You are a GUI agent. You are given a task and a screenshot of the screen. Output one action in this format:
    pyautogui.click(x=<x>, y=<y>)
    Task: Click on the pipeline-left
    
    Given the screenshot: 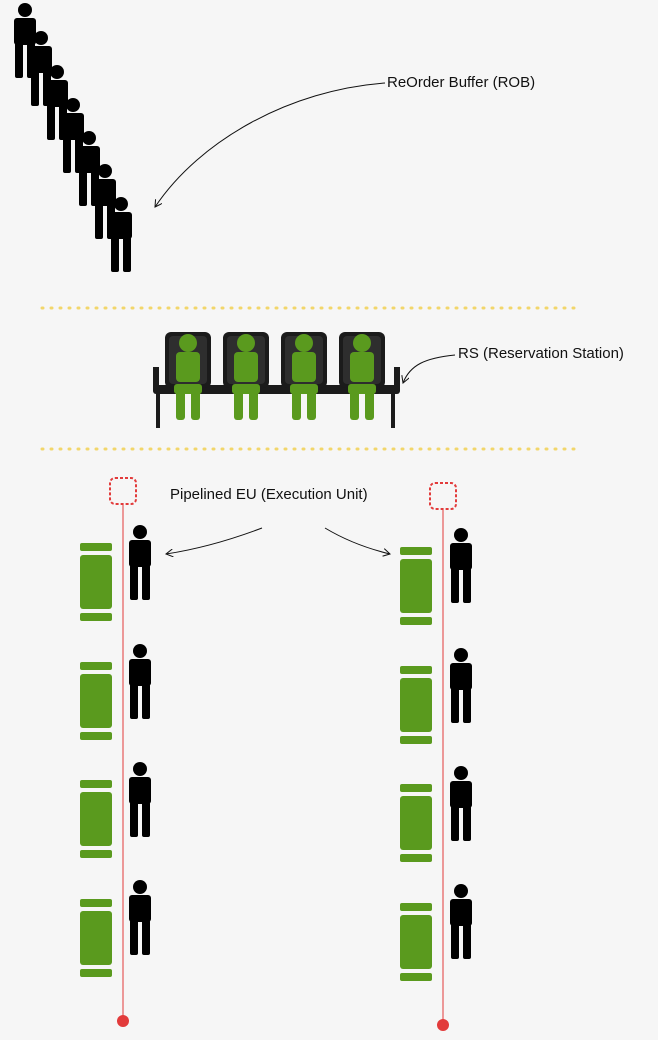 What is the action you would take?
    pyautogui.click(x=115, y=752)
    